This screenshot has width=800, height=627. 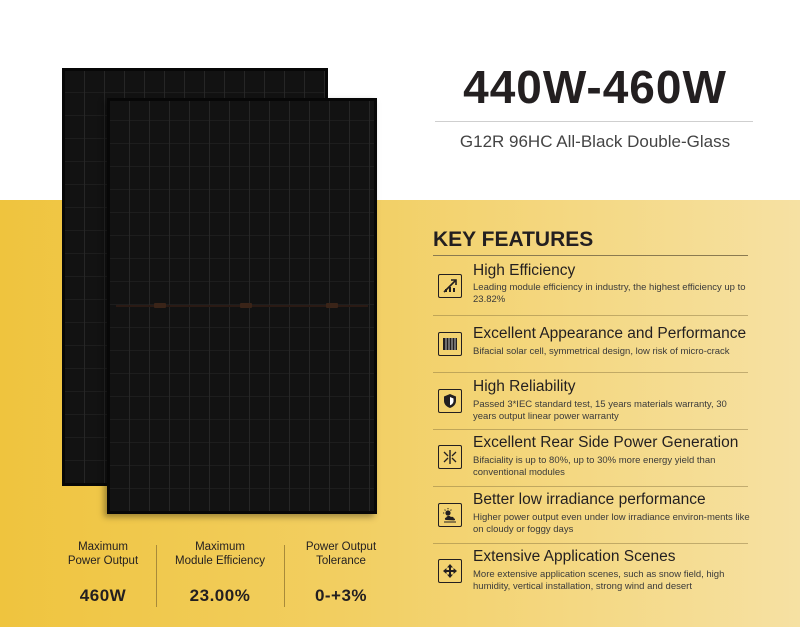 What do you see at coordinates (524, 270) in the screenshot?
I see `feature-name: High Efficiency` at bounding box center [524, 270].